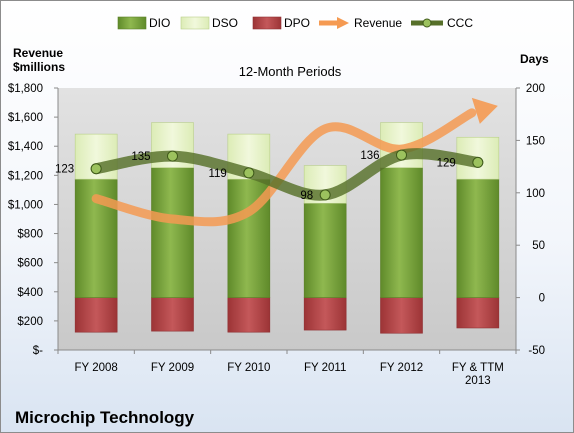  I want to click on legend-arrow-revenue, so click(343, 23).